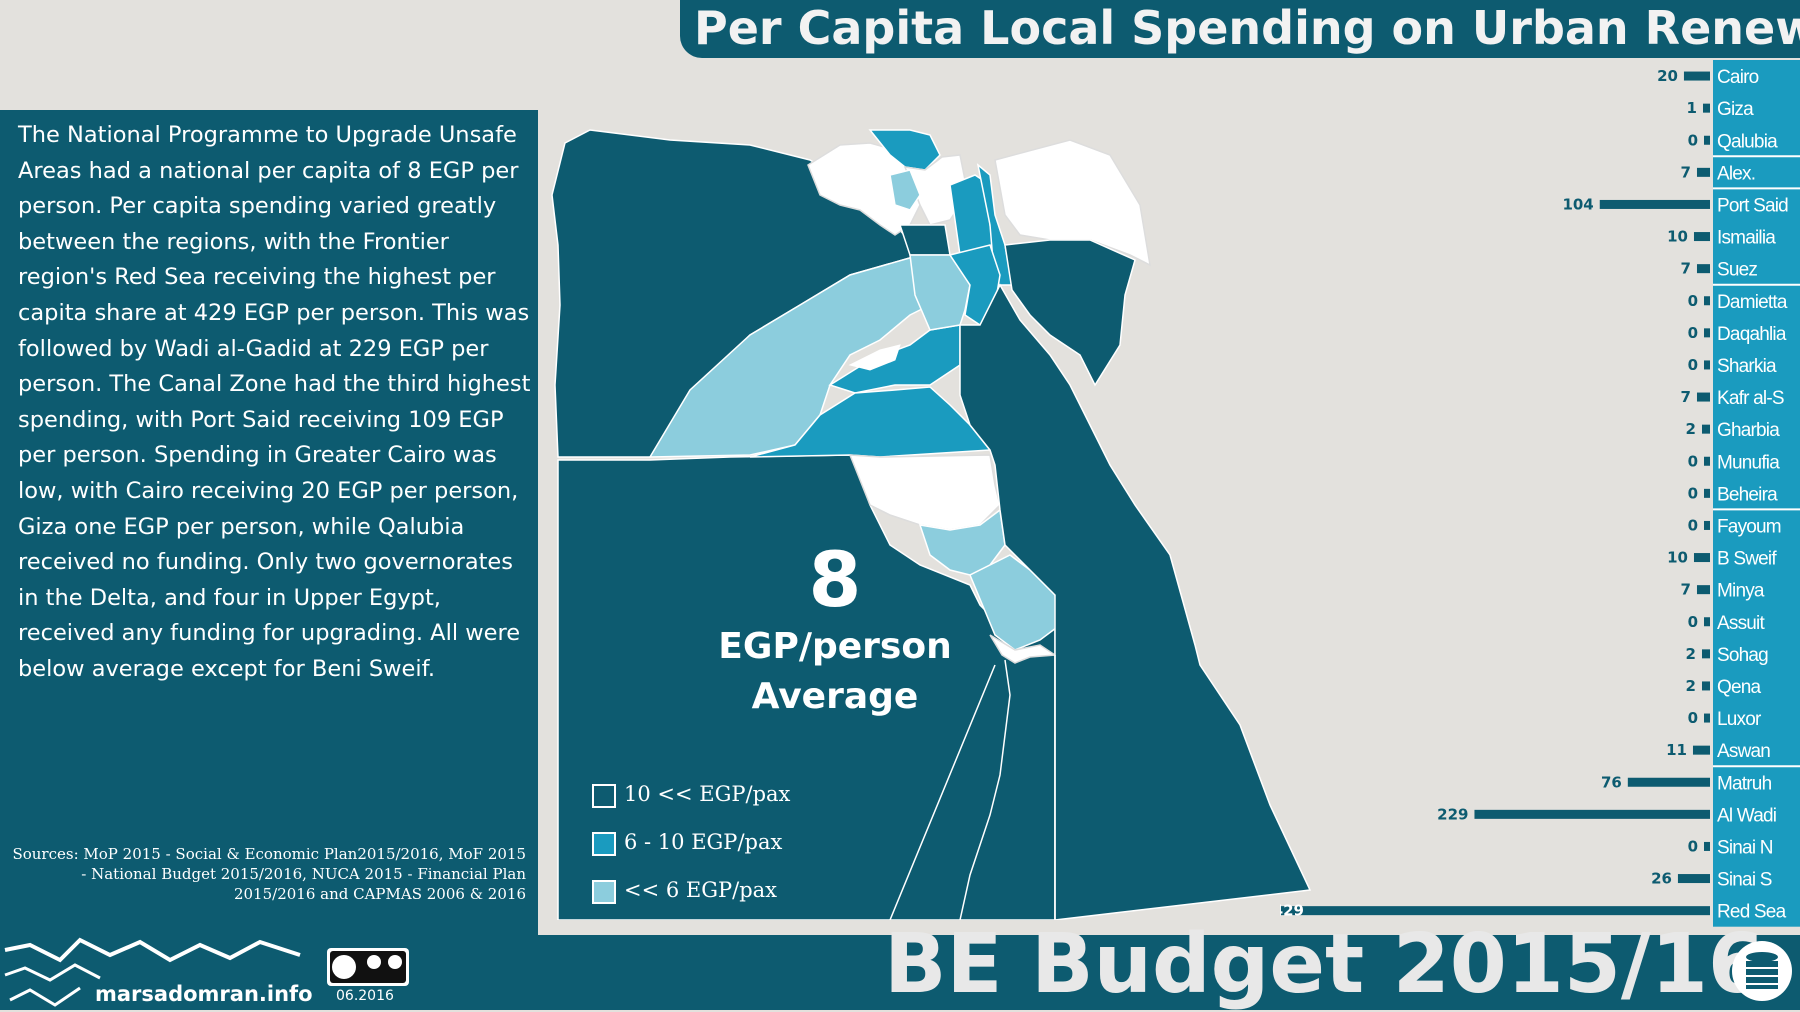  Describe the element at coordinates (1707, 301) in the screenshot. I see `bar-damietta` at that location.